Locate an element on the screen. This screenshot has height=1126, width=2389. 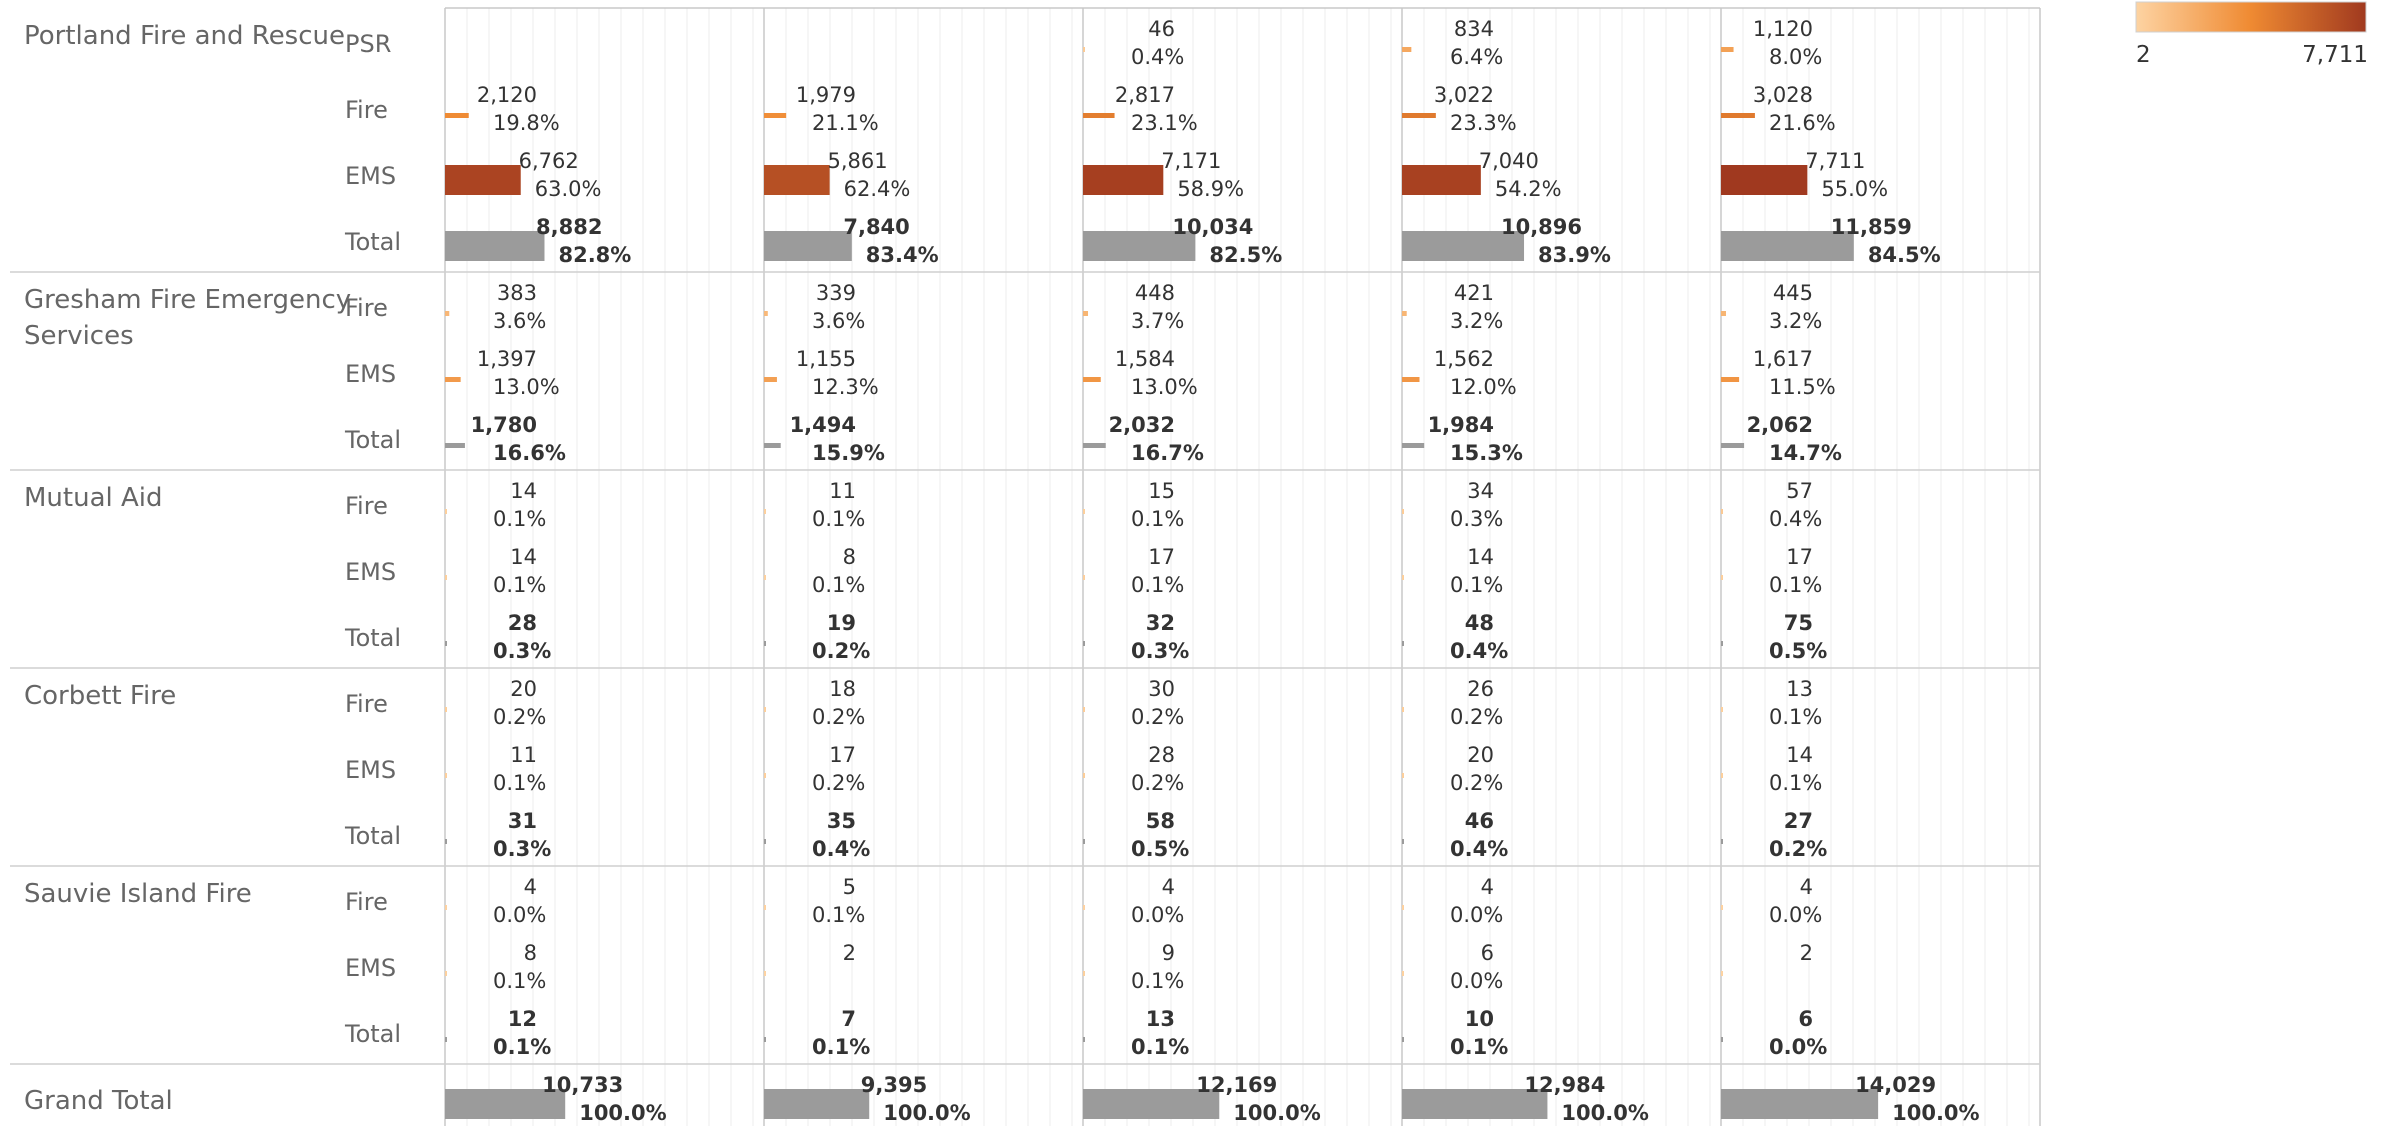
value-label: 30 is located at coordinates (1161, 689).